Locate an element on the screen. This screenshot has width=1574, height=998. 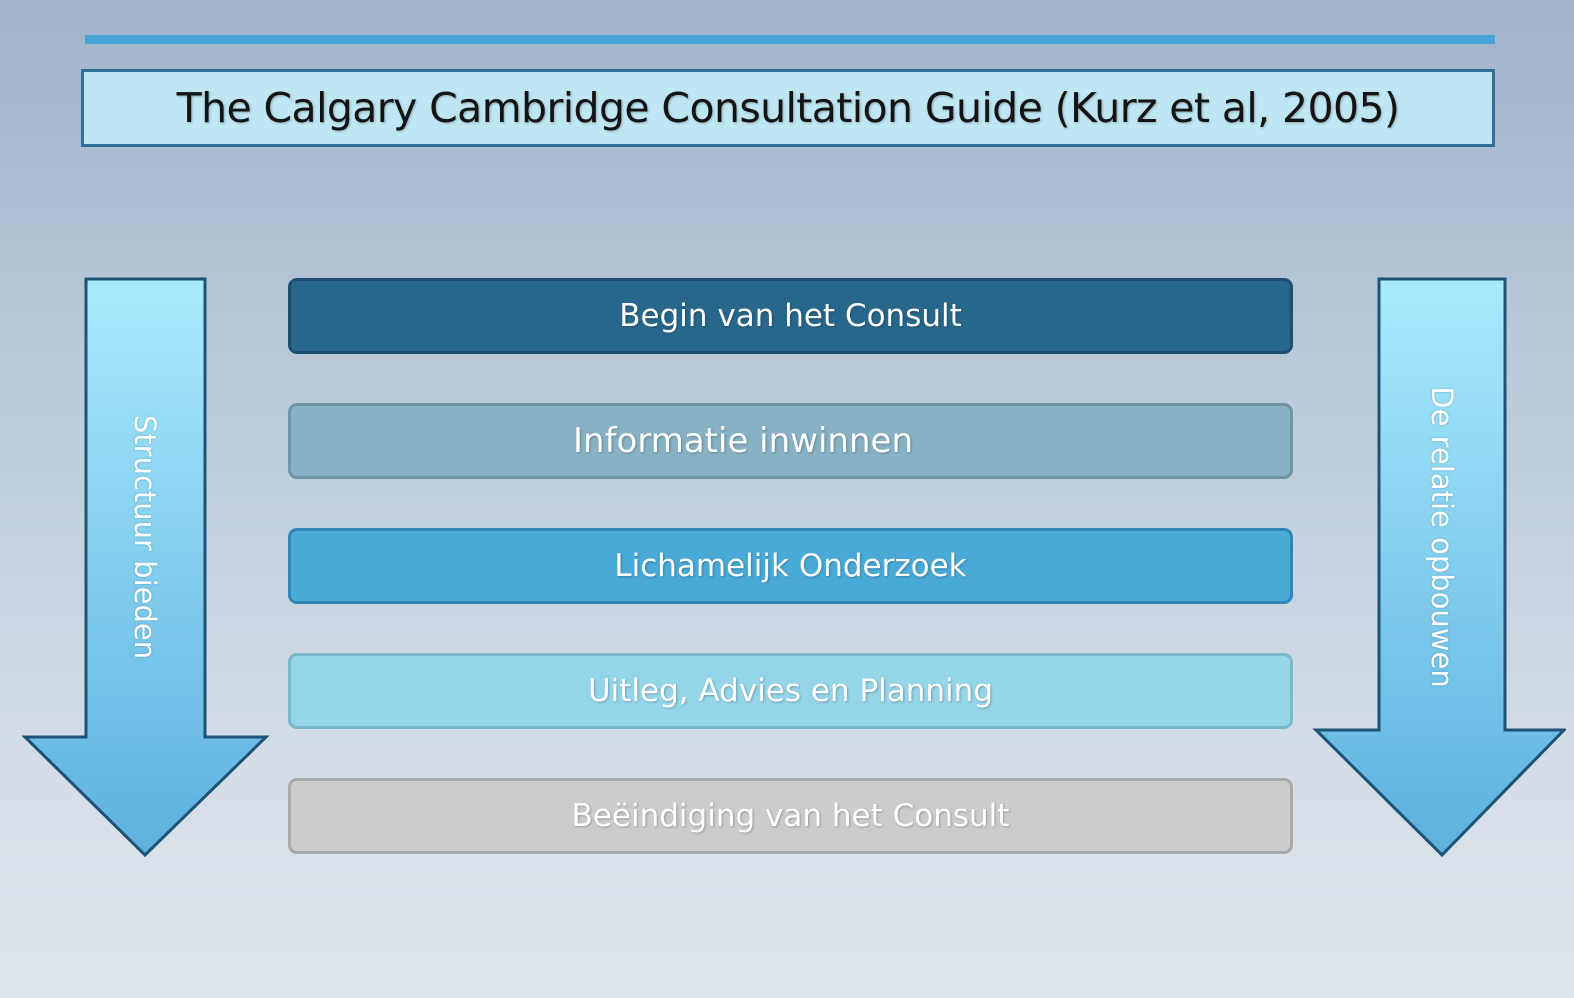
left-down-arrow: Structuur bieden is located at coordinates (149, 568).